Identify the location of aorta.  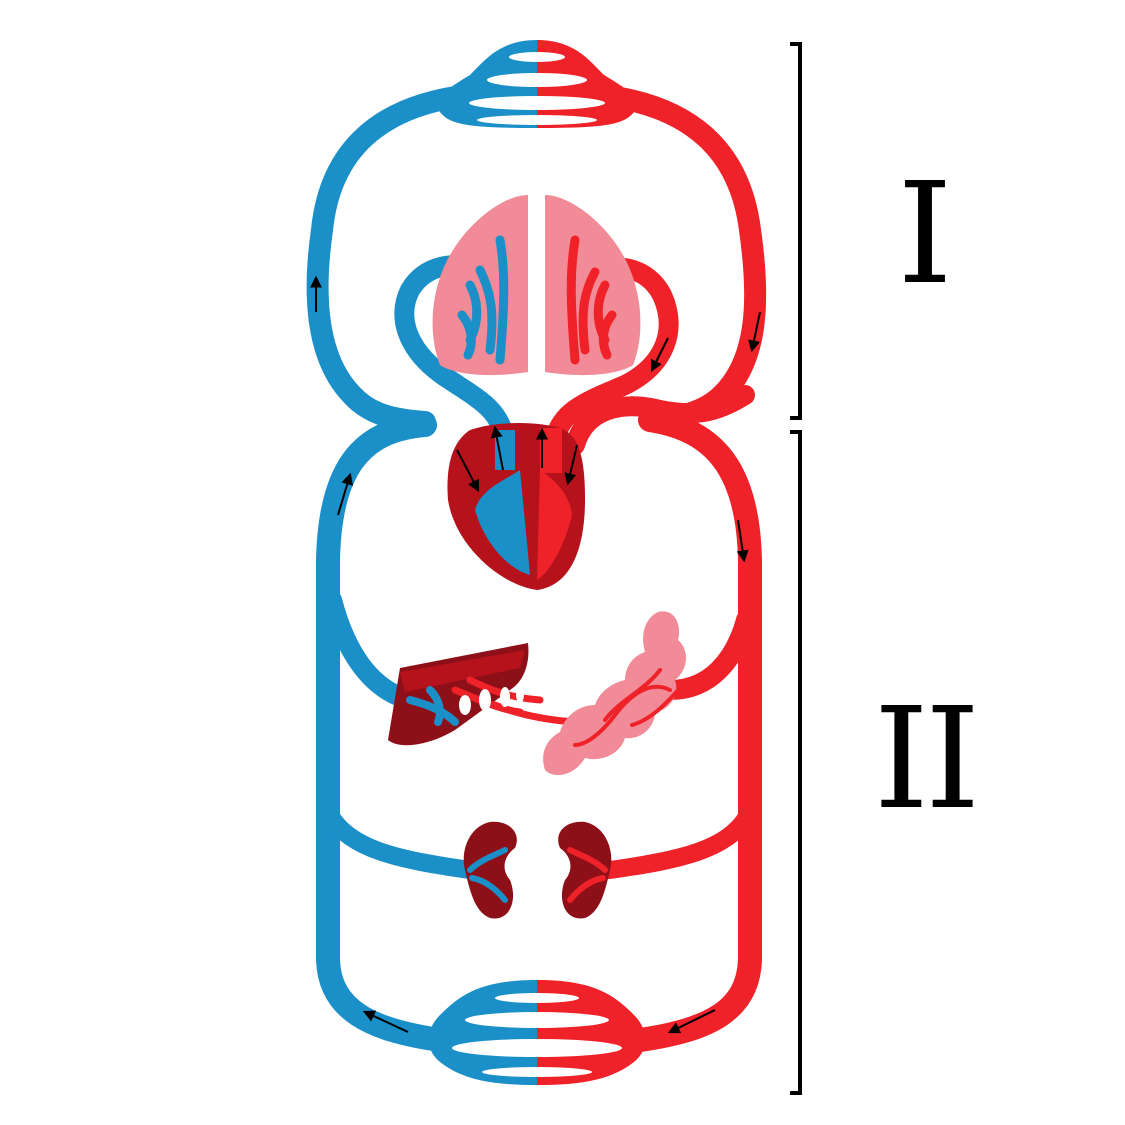
(660, 420).